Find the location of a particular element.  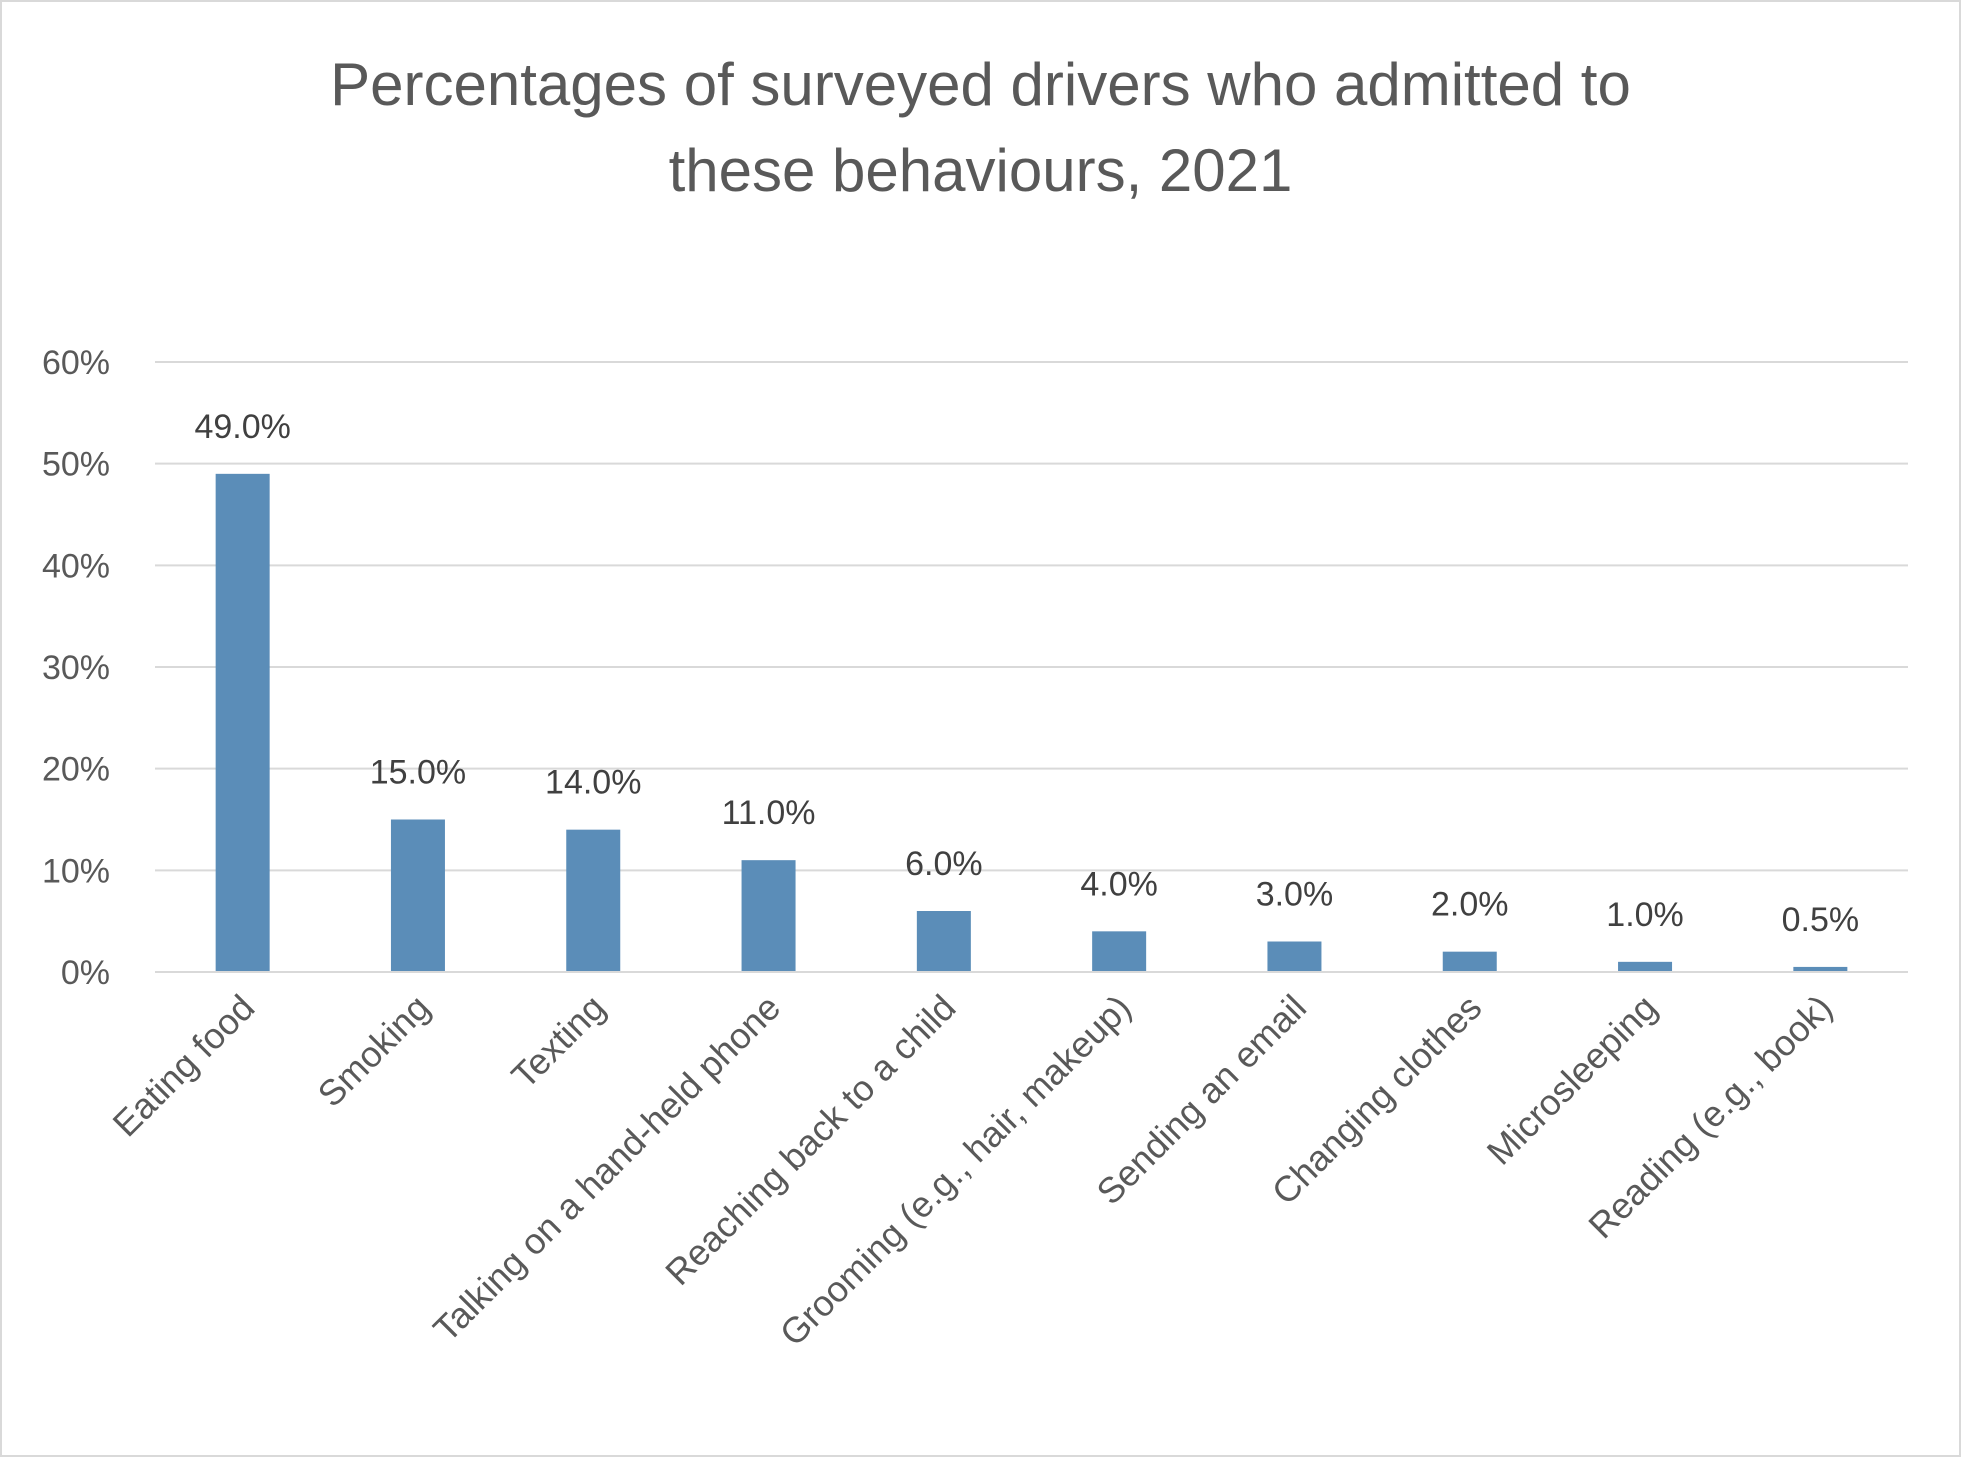

data-label: 4.0% is located at coordinates (1119, 884).